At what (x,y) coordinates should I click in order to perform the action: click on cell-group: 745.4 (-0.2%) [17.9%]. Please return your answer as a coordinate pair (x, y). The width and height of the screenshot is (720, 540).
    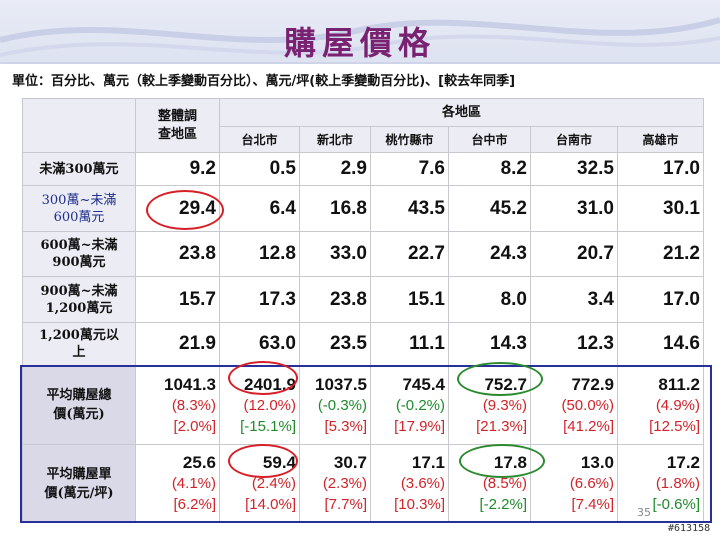
    Looking at the image, I should click on (409, 405).